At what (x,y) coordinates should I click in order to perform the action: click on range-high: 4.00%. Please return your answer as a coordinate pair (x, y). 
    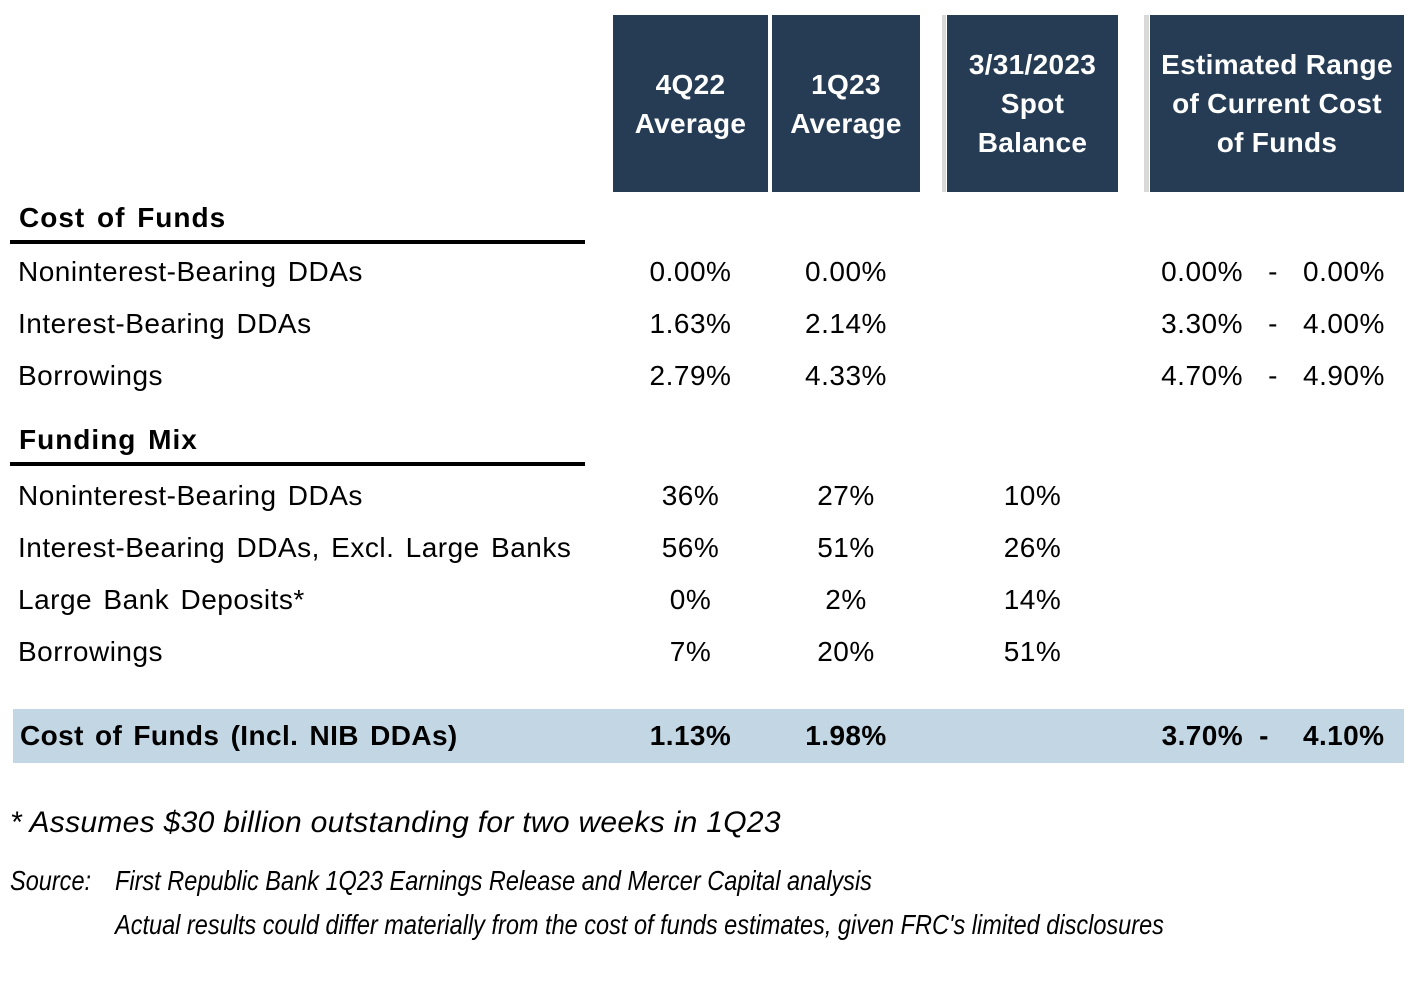
    Looking at the image, I should click on (1344, 323).